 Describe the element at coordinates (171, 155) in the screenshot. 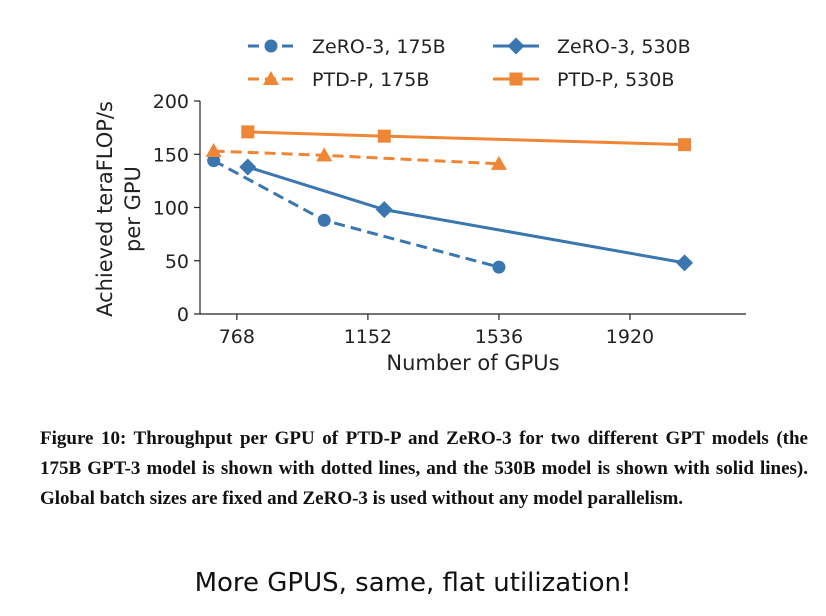

I see `y-tick-label: 150` at that location.